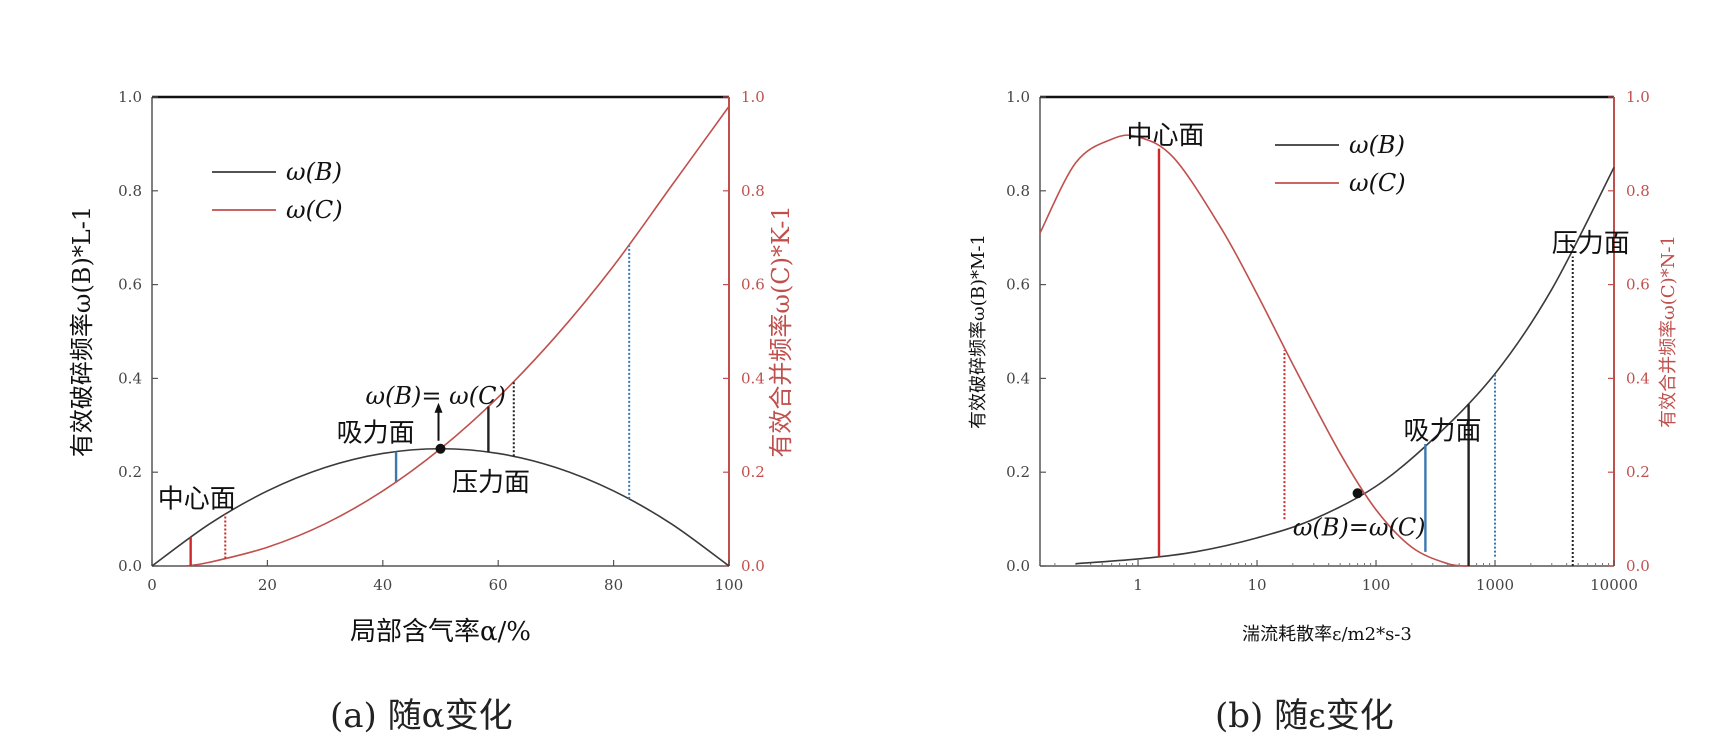 This screenshot has width=1736, height=752. I want to click on x-tick-label: 20, so click(267, 585).